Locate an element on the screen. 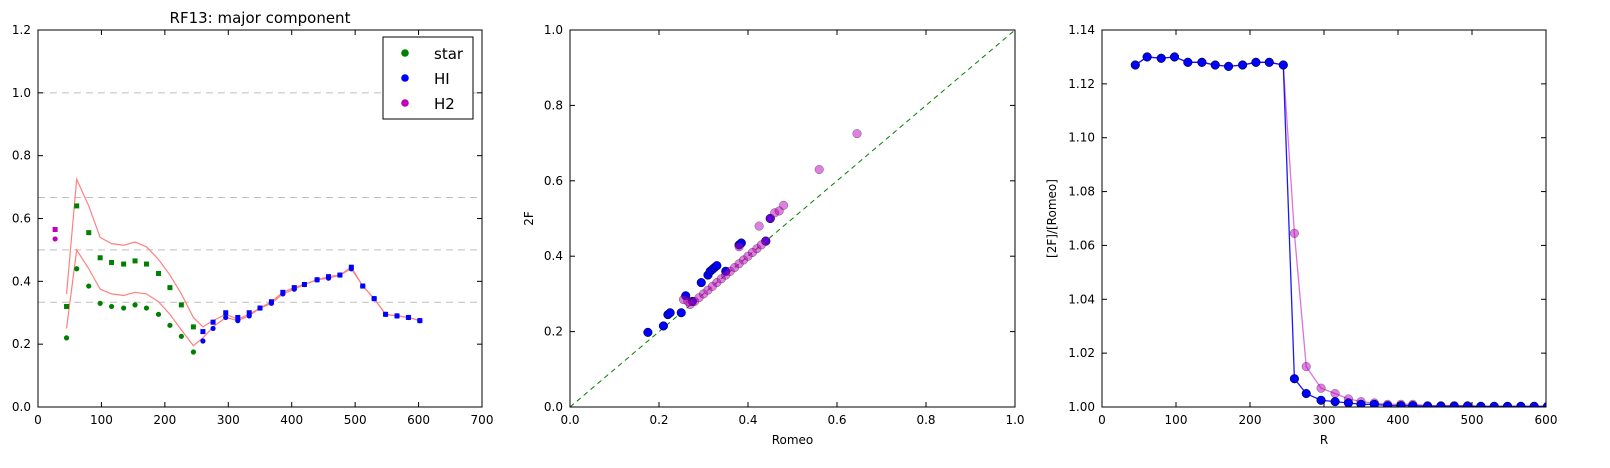 This screenshot has width=1610, height=468. legend-box is located at coordinates (428, 78).